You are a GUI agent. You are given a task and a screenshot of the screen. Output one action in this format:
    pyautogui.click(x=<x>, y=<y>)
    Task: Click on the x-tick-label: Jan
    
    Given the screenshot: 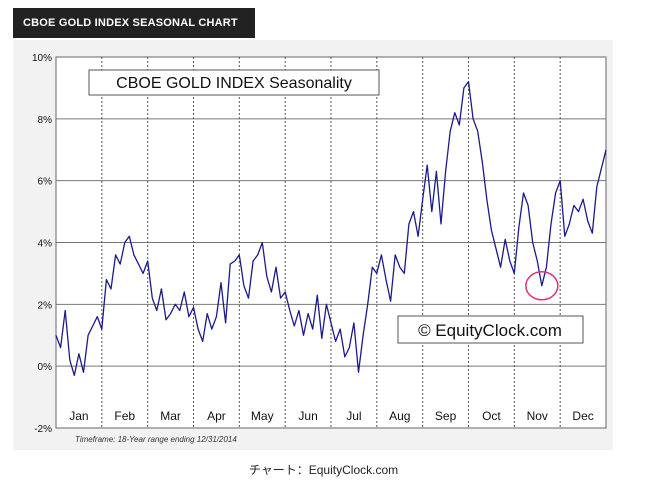 What is the action you would take?
    pyautogui.click(x=78, y=416)
    